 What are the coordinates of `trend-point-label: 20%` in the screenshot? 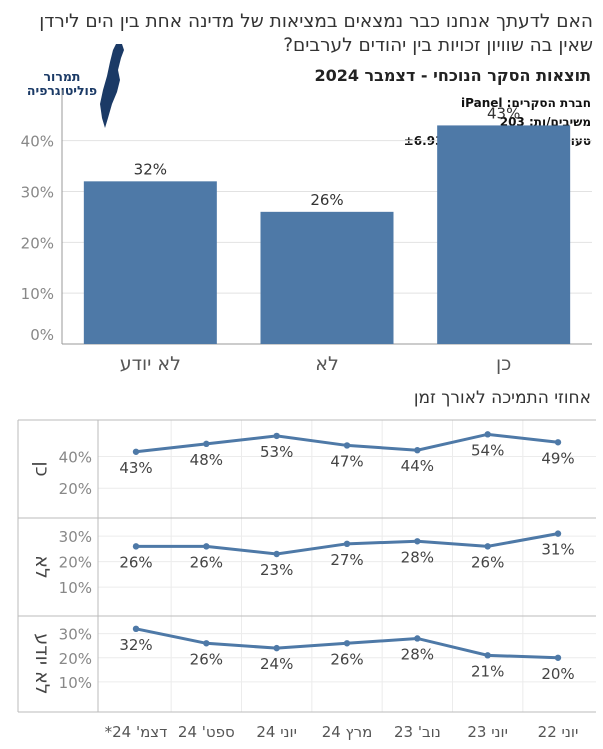 It's located at (557, 674).